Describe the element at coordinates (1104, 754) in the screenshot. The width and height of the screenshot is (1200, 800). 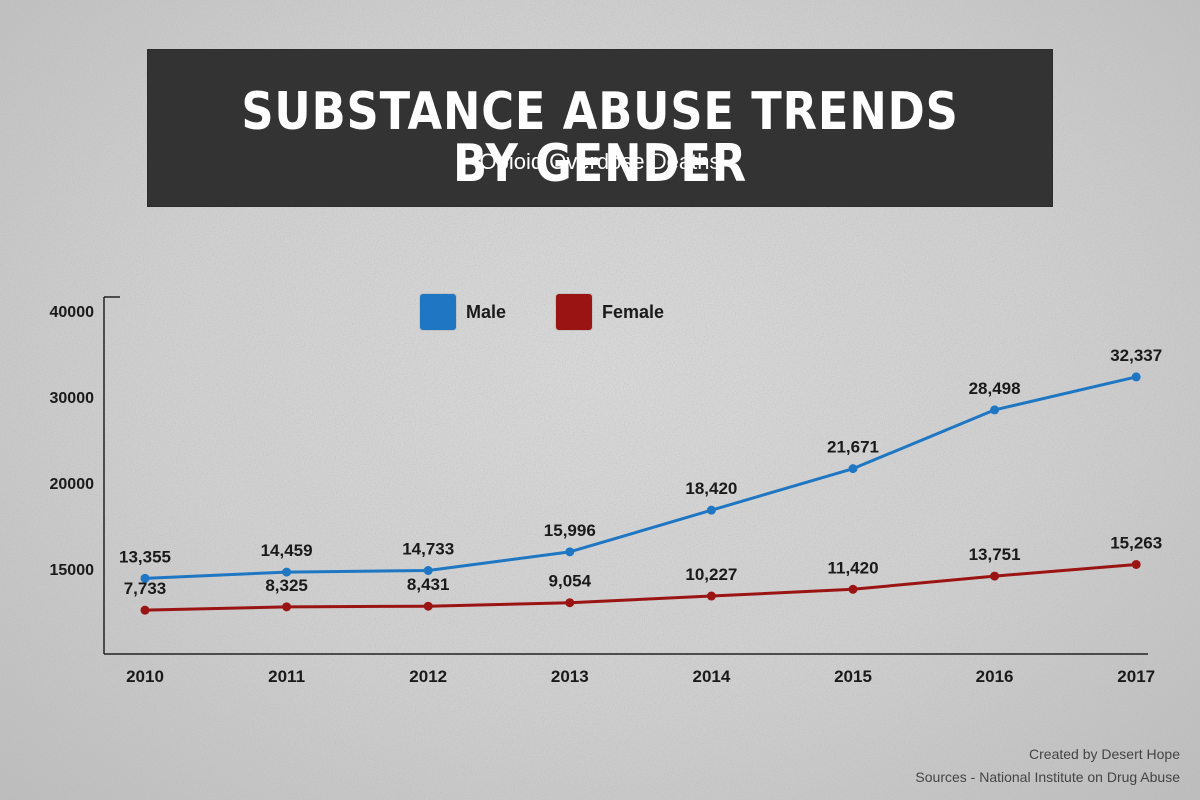
I see `credit-text: Created by Desert Hope` at that location.